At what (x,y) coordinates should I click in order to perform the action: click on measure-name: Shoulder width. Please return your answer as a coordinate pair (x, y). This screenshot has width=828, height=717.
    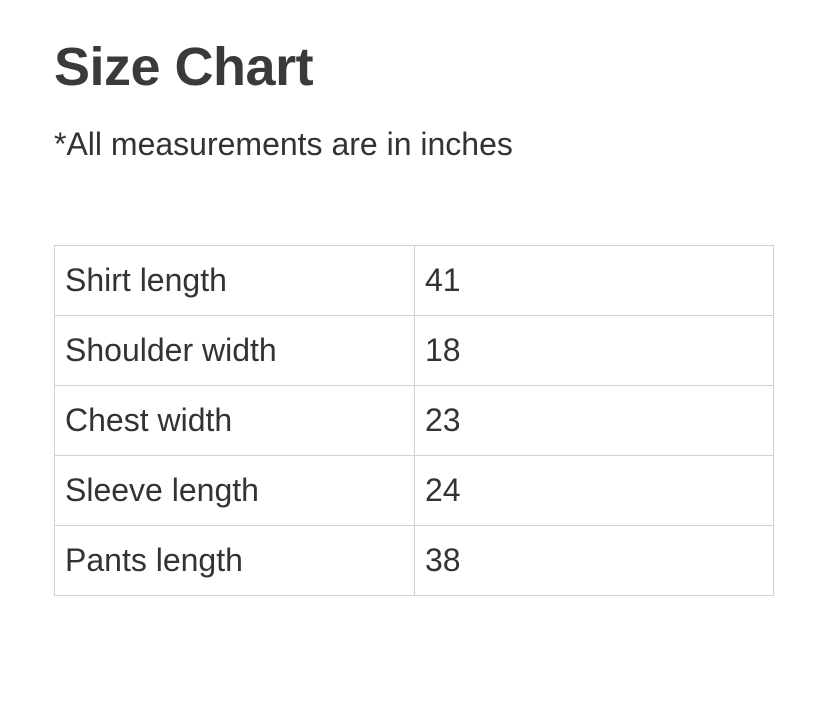
    Looking at the image, I should click on (234, 350).